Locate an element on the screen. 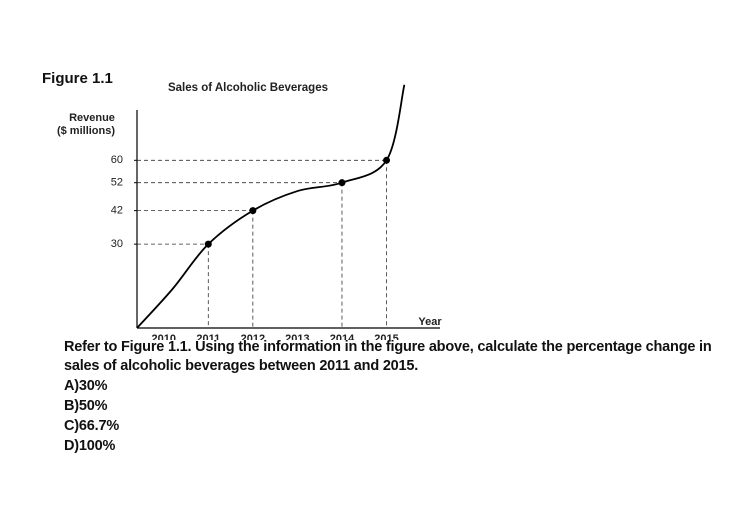 Image resolution: width=750 pixels, height=520 pixels. figure-label: Figure 1.1 is located at coordinates (77, 78).